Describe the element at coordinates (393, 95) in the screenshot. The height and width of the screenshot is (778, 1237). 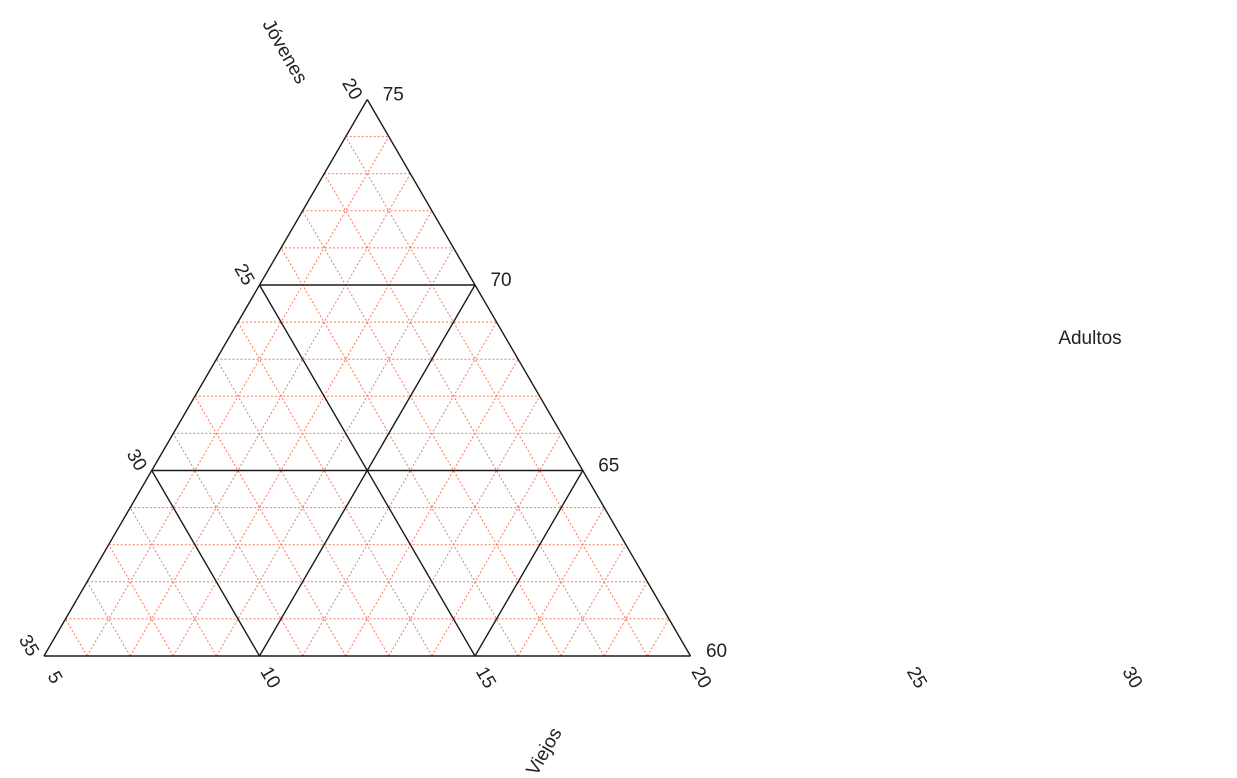
I see `tick-label-adultos-75: 75` at that location.